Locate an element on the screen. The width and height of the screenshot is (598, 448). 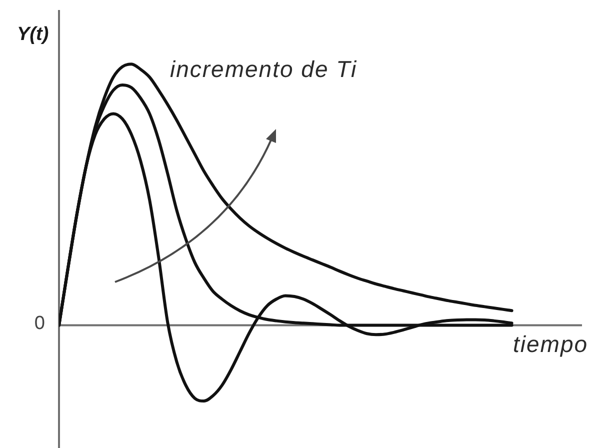
y-axis-title: Y(t) is located at coordinates (33, 34).